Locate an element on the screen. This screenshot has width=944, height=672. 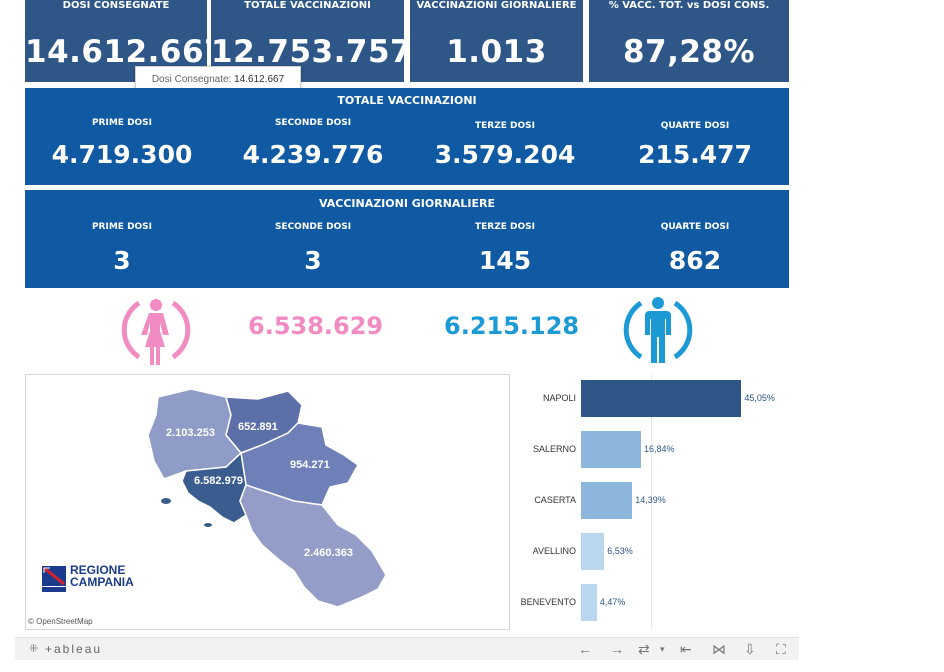
kpi-value: 12.753.757 is located at coordinates (312, 52).